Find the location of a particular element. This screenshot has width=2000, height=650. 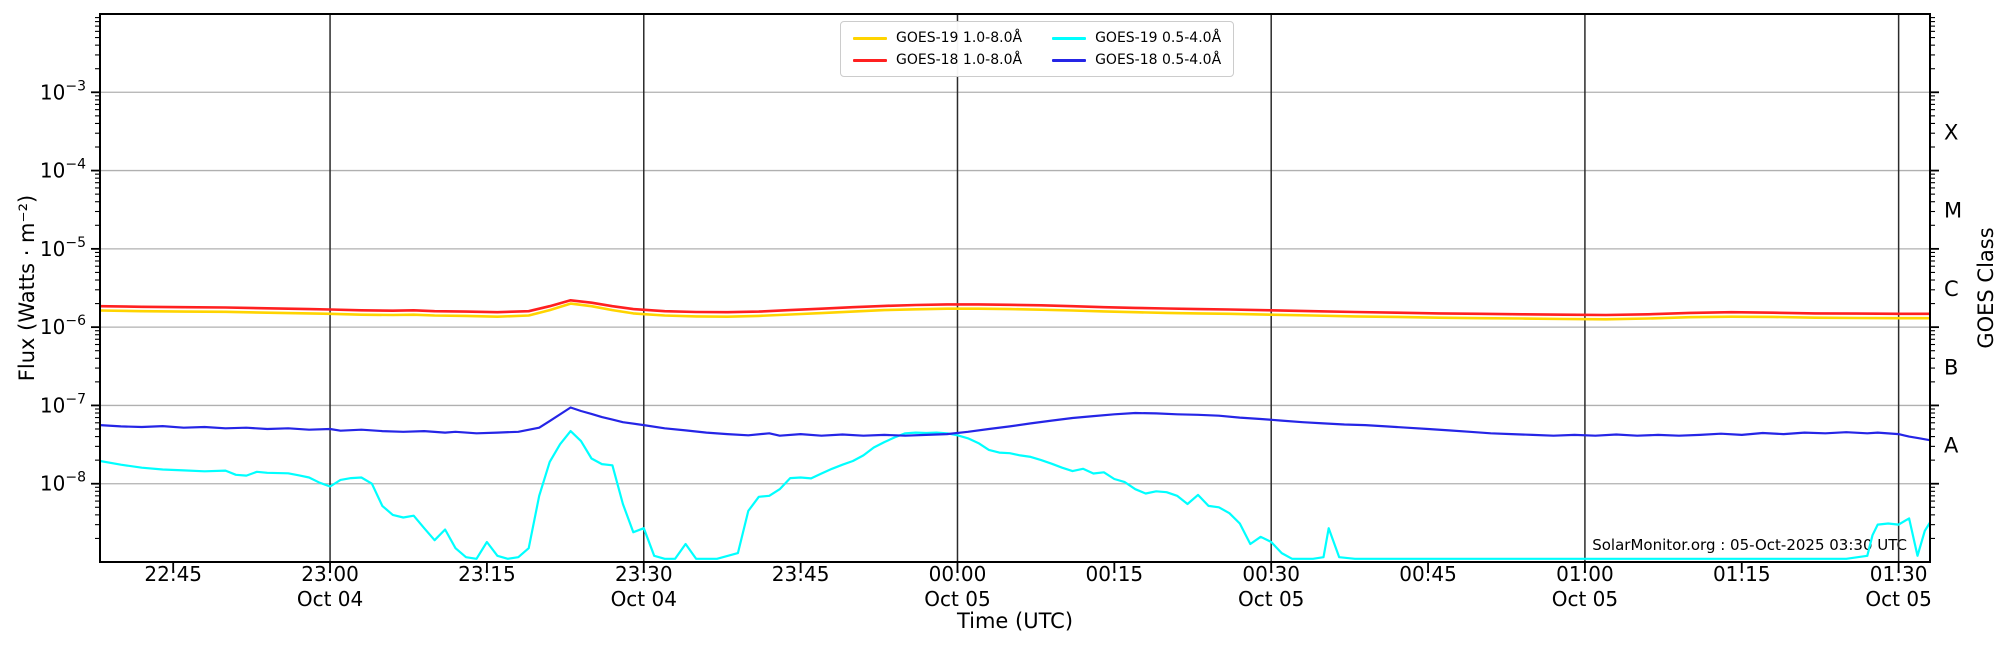

x-tick-label: 23:30 is located at coordinates (644, 574).